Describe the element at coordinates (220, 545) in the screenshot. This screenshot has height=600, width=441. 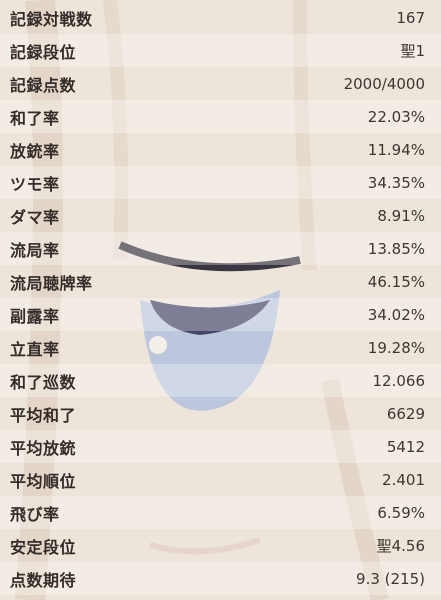
I see `stat-row: 安定段位 聖4.56` at that location.